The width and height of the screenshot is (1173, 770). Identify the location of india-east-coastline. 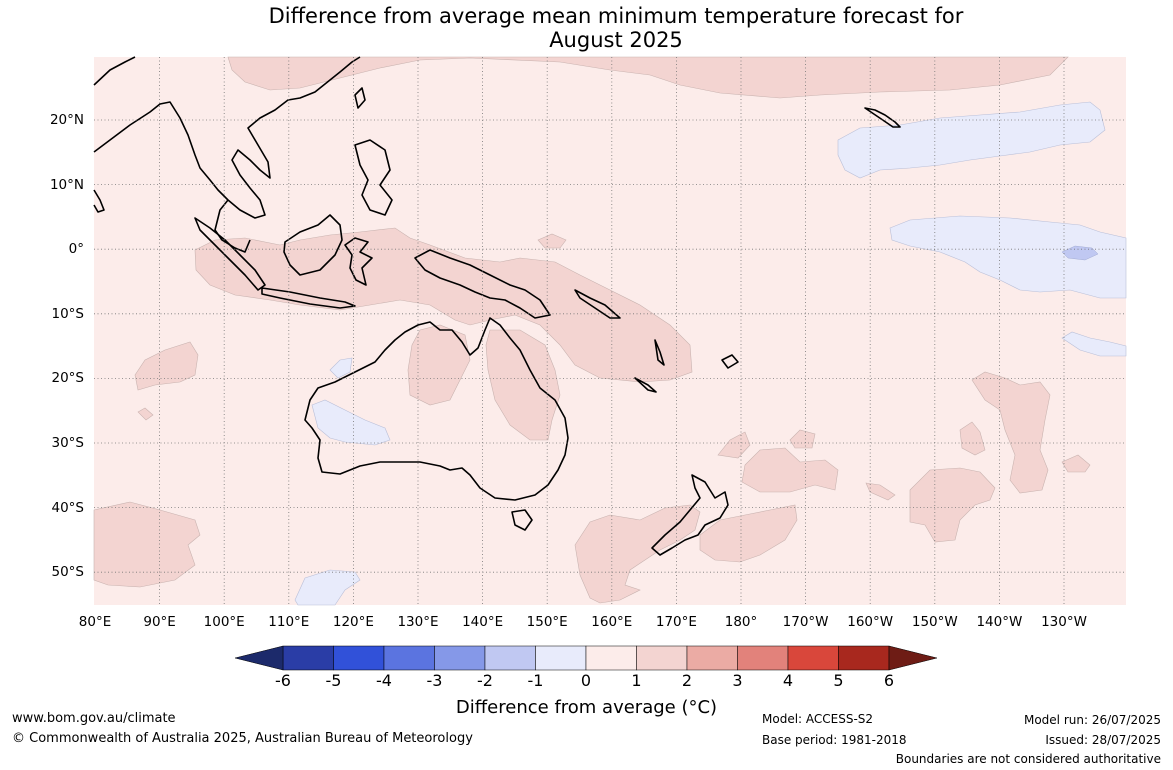
(114, 71).